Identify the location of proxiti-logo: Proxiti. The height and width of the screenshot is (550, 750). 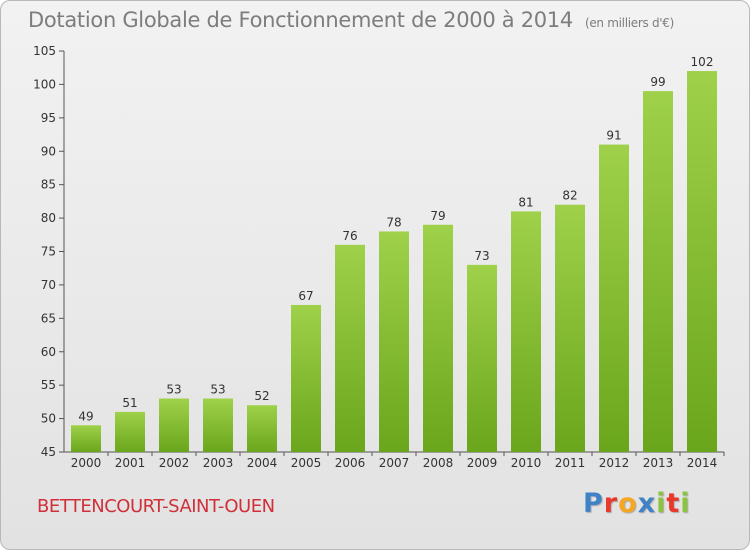
(637, 503).